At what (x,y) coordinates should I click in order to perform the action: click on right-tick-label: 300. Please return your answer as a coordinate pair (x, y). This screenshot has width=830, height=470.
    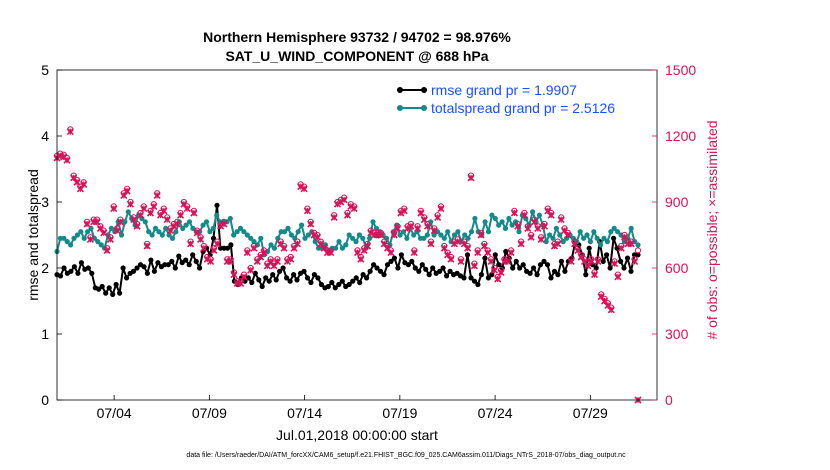
    Looking at the image, I should click on (677, 334).